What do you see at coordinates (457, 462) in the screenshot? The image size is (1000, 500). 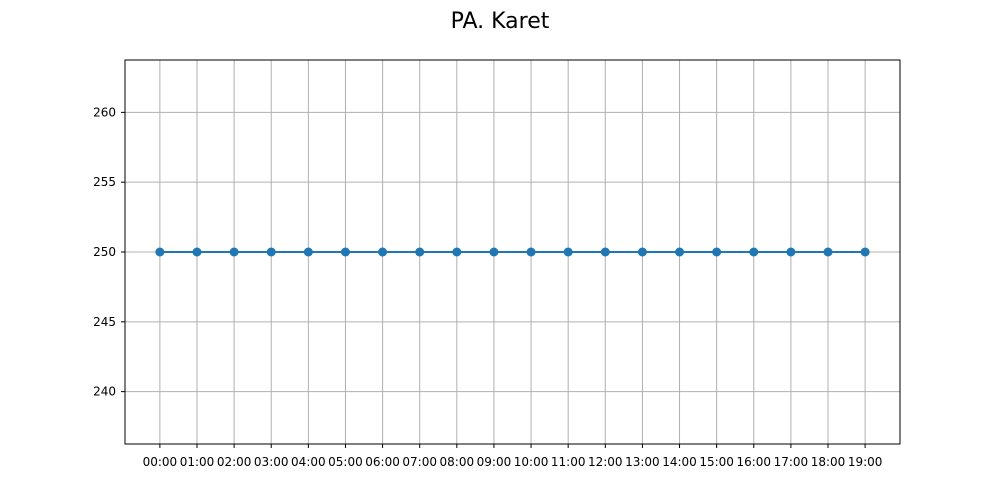 I see `x-tick-label: 08:00` at bounding box center [457, 462].